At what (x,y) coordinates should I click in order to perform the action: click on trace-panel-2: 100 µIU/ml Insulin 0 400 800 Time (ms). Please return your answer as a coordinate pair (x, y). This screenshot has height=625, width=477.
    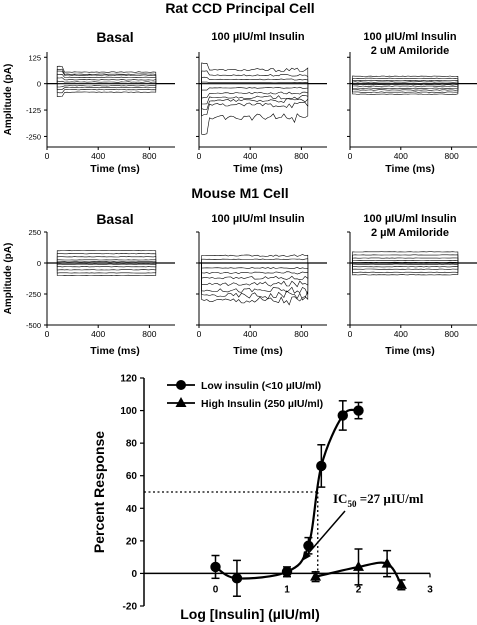
    Looking at the image, I should click on (261, 103).